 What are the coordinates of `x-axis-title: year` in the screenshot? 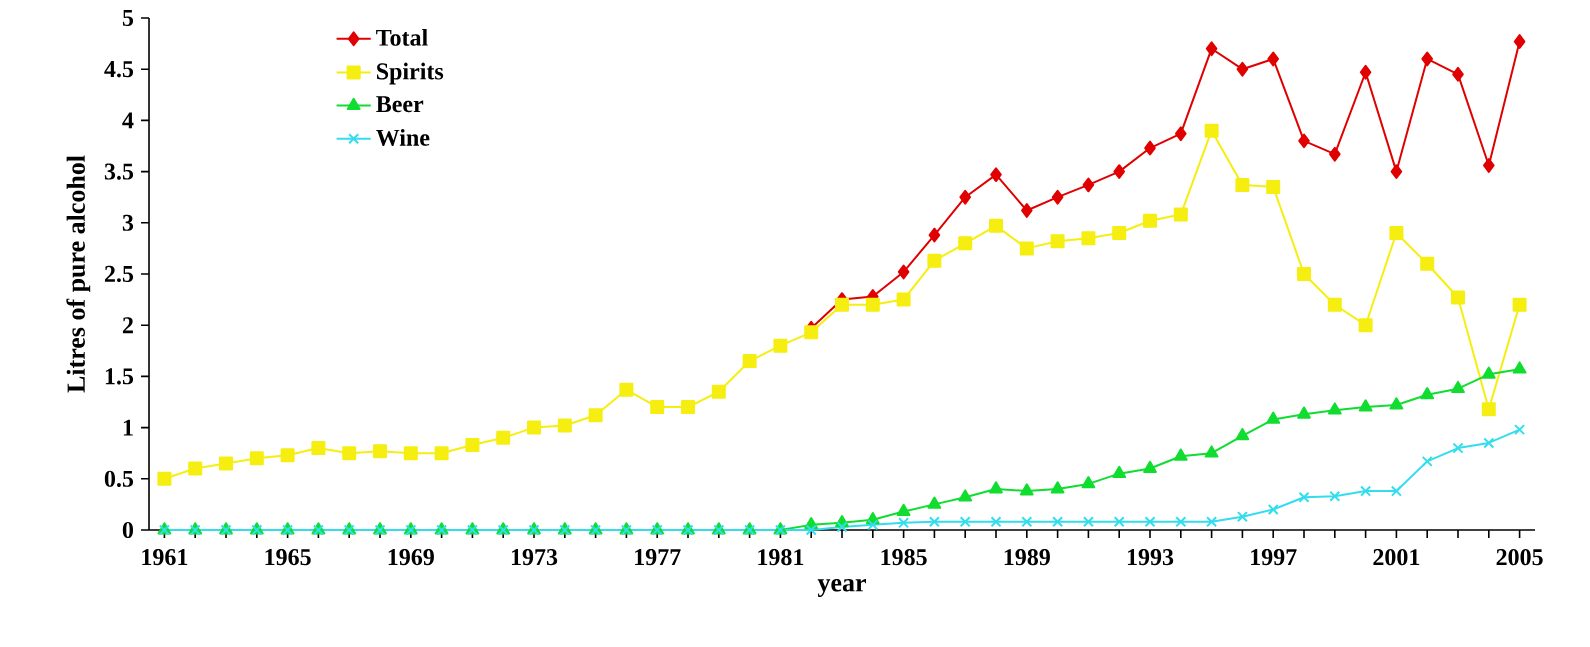 It's located at (841, 587).